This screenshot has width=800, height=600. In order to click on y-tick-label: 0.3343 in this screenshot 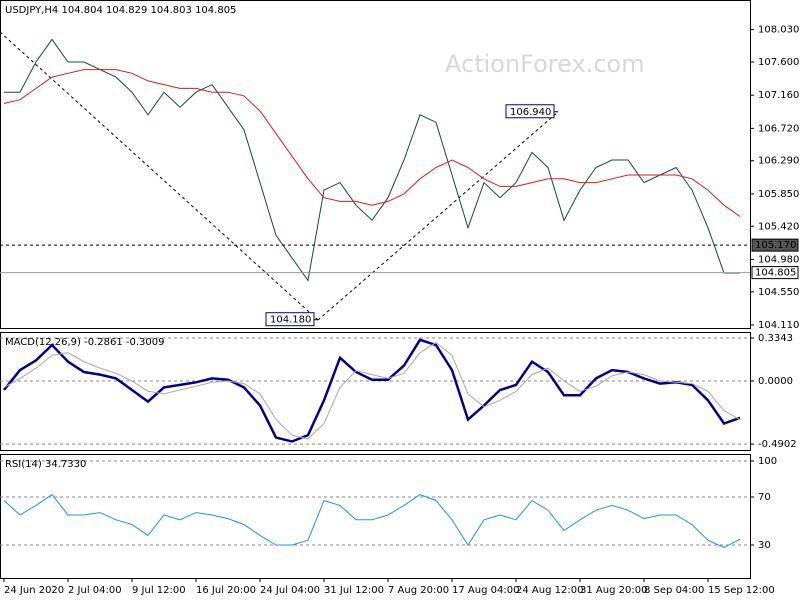, I will do `click(775, 338)`.